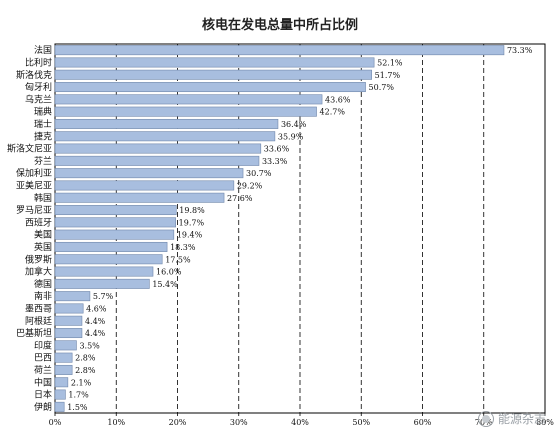  Describe the element at coordinates (43, 124) in the screenshot. I see `category-label: 瑞士` at that location.